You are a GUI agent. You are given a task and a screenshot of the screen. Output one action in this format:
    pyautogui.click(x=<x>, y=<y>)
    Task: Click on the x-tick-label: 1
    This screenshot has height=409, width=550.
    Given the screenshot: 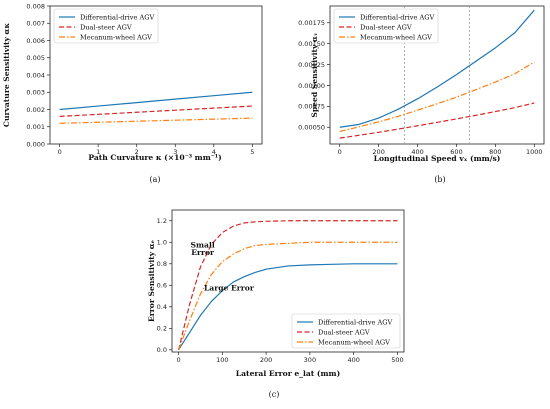 What is the action you would take?
    pyautogui.click(x=98, y=152)
    